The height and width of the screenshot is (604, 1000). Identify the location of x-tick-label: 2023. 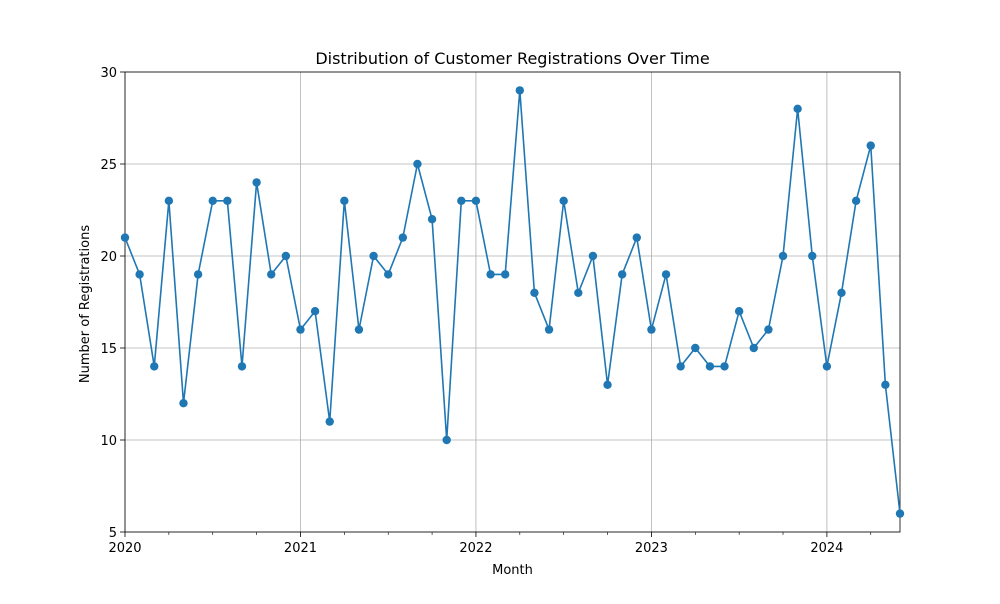
(651, 548).